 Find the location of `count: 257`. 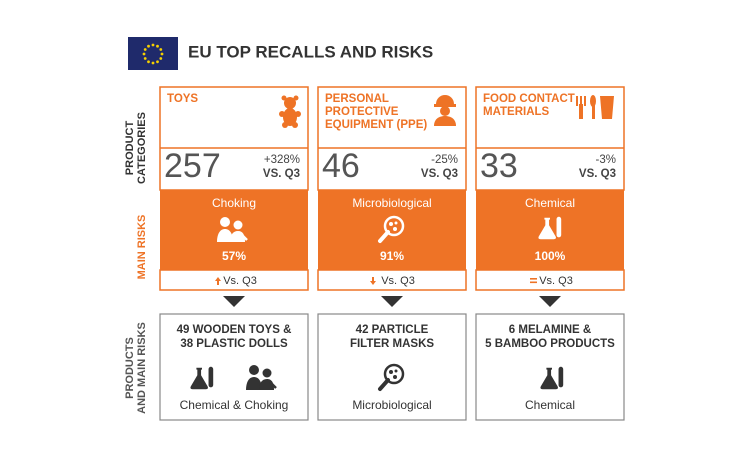

count: 257 is located at coordinates (192, 166).